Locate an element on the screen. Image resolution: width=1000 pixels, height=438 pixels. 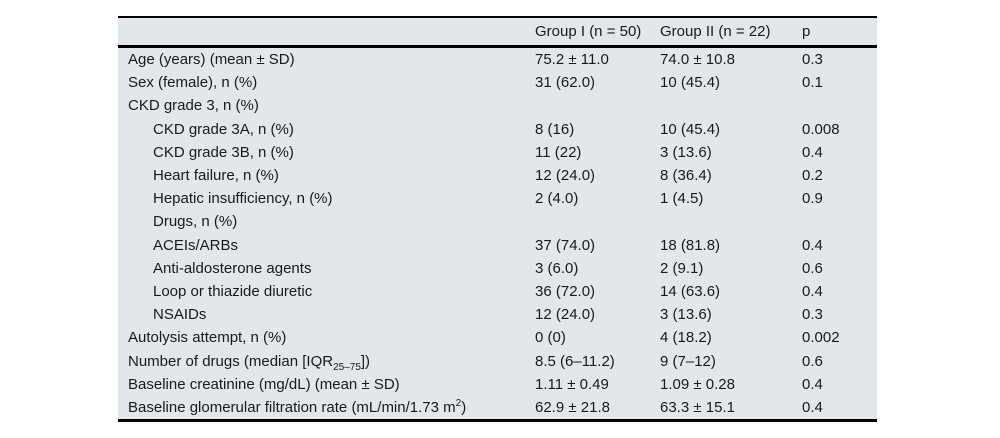
group1-value: 75.2 ± 11.0 is located at coordinates (572, 60).